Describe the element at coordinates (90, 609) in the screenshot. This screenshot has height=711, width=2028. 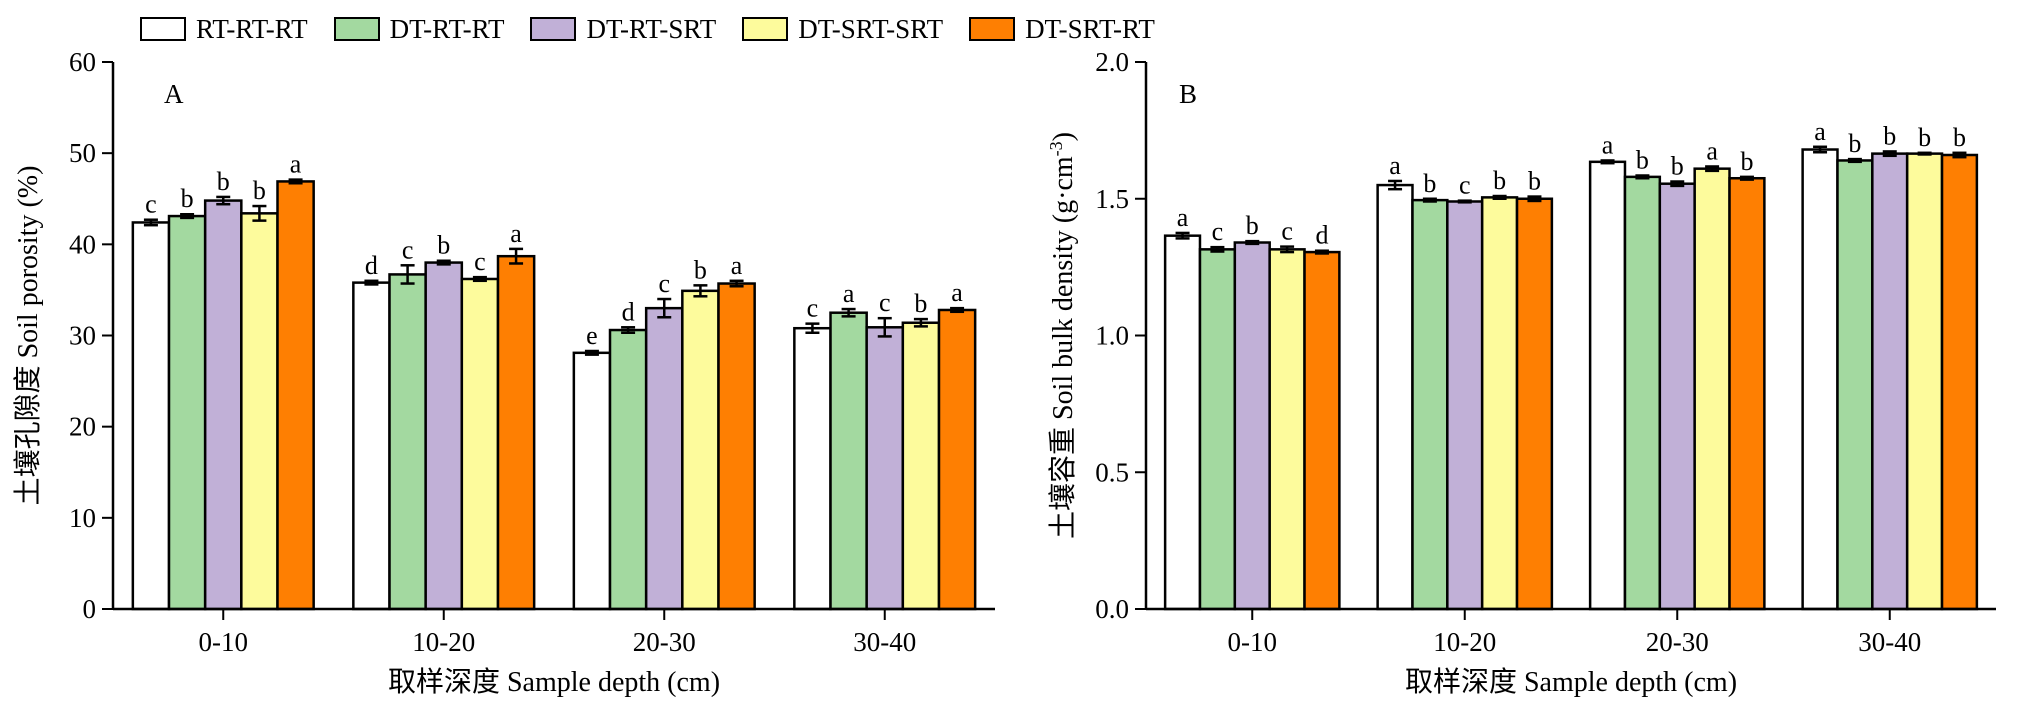
I see `y-tick-label: 0` at that location.